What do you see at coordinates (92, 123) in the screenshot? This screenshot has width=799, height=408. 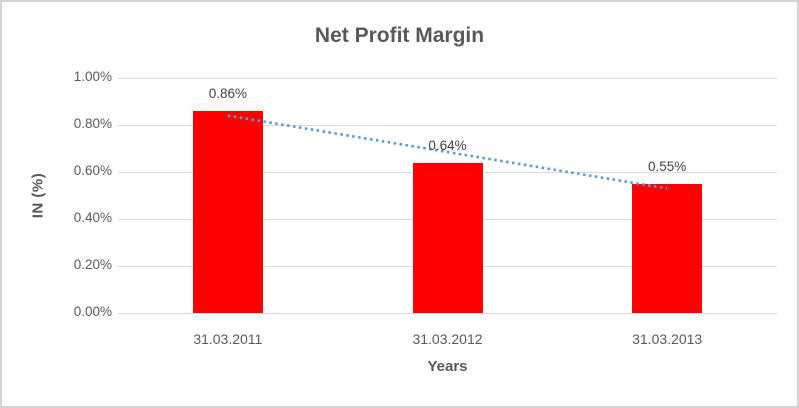 I see `y-tick-label: 0.80%` at bounding box center [92, 123].